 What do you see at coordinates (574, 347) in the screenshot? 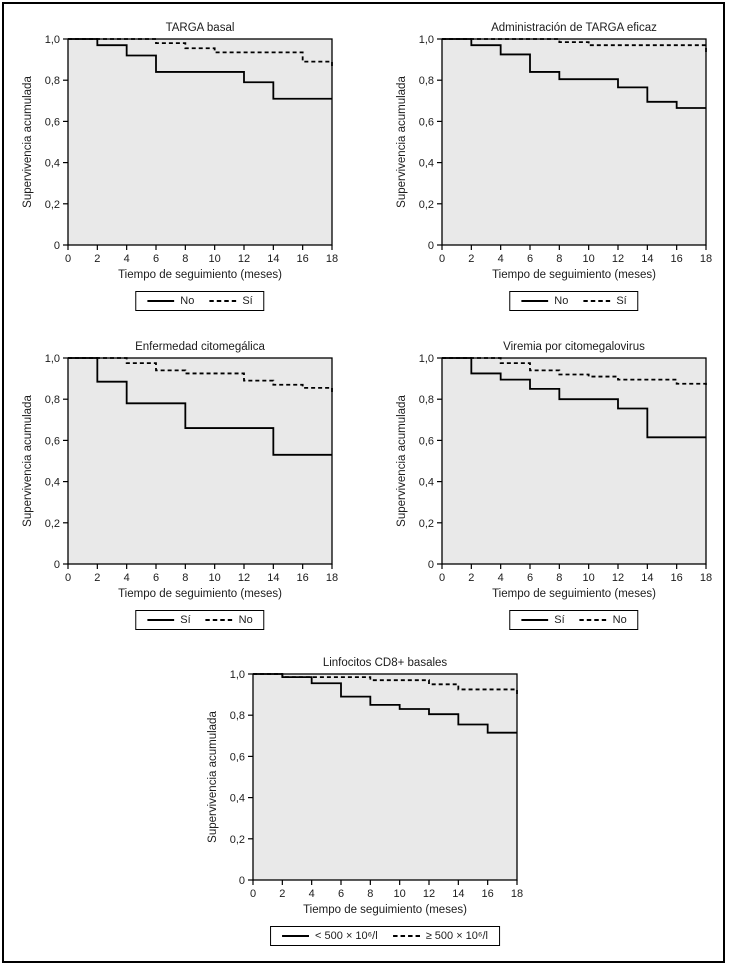
I see `chart-title: Viremia por citomegalovirus` at bounding box center [574, 347].